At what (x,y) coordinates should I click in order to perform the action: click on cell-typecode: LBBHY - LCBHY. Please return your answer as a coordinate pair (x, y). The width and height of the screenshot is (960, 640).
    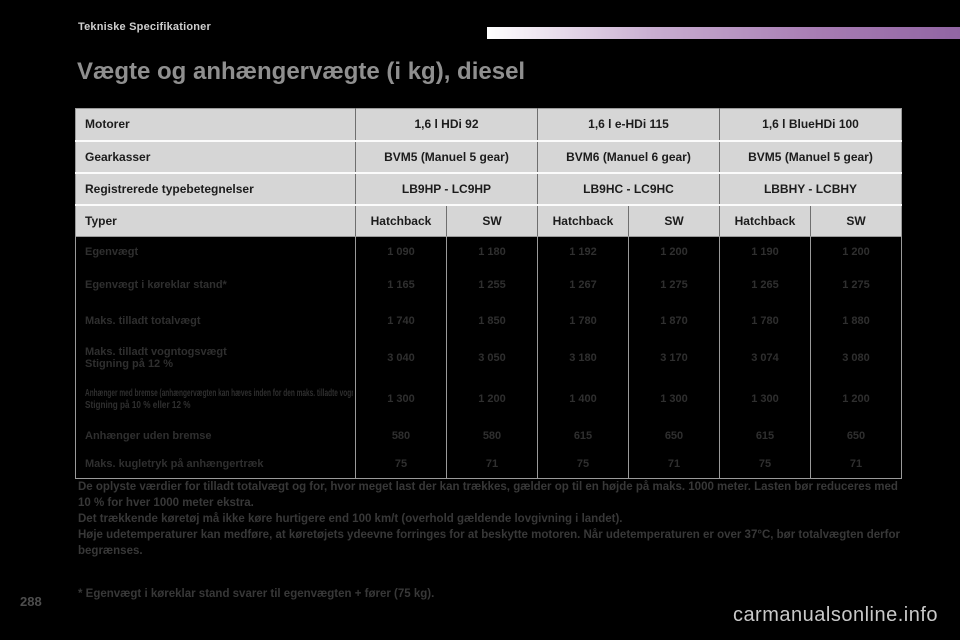
    Looking at the image, I should click on (810, 189).